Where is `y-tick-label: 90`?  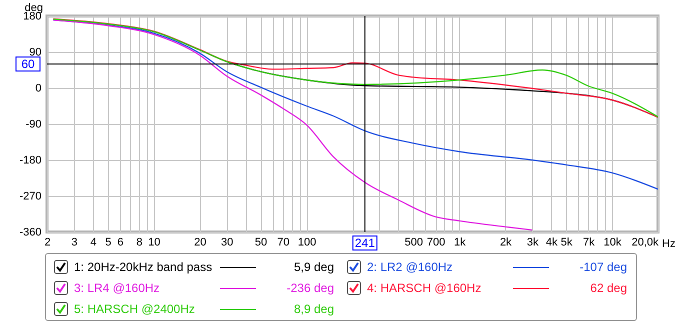 y-tick-label: 90 is located at coordinates (35, 52).